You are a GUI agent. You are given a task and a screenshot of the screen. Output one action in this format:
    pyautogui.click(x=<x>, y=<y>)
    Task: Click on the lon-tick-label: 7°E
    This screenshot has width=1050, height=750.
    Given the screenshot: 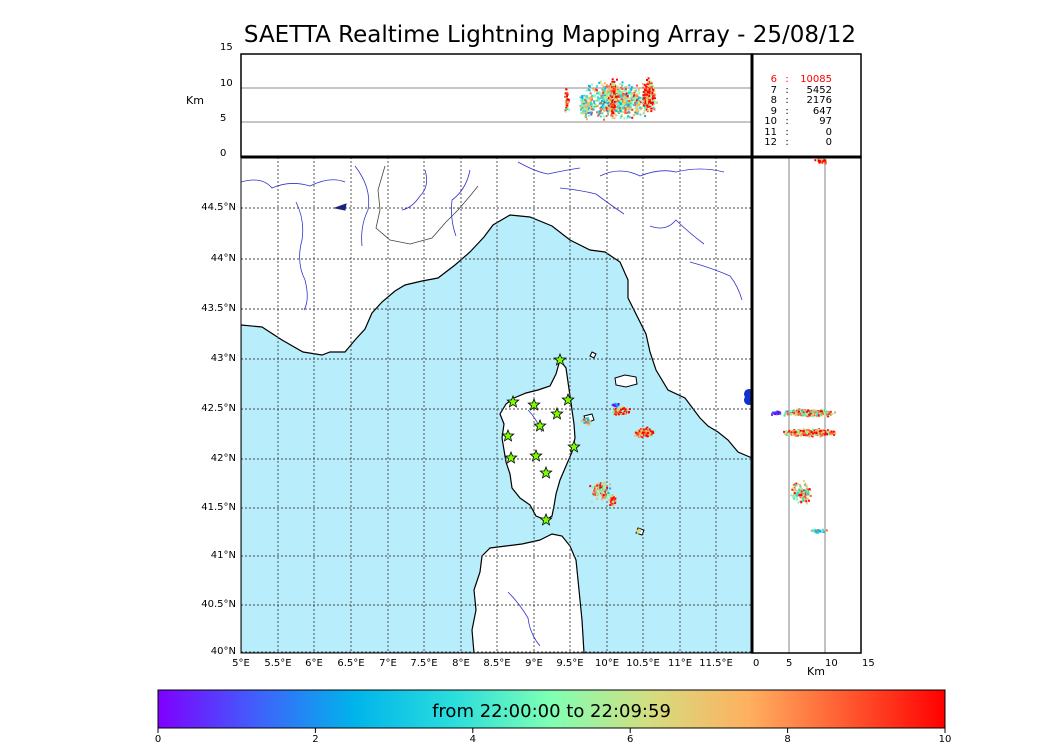 What is the action you would take?
    pyautogui.click(x=388, y=663)
    